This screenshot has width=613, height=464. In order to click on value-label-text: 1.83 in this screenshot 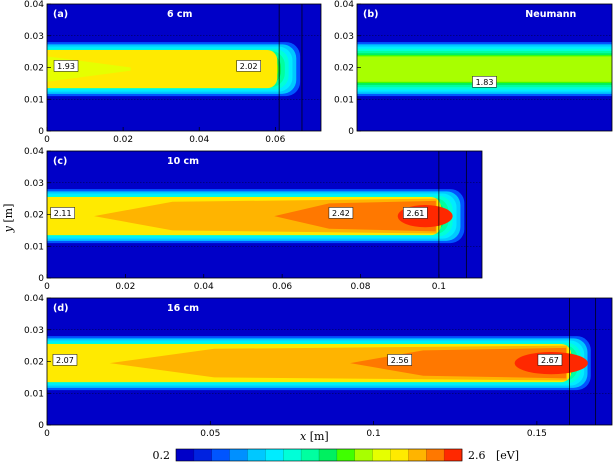, I will do `click(485, 82)`.